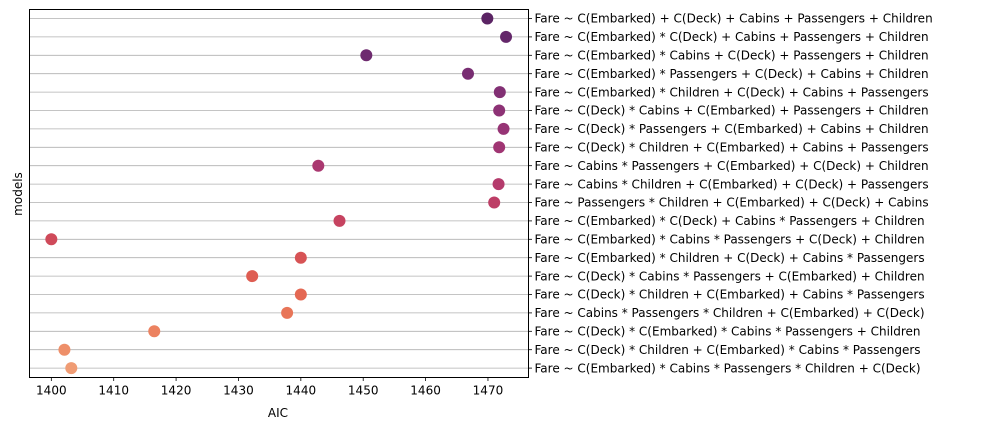 Image resolution: width=1006 pixels, height=432 pixels. Describe the element at coordinates (363, 391) in the screenshot. I see `x-tick-label: 1450` at that location.